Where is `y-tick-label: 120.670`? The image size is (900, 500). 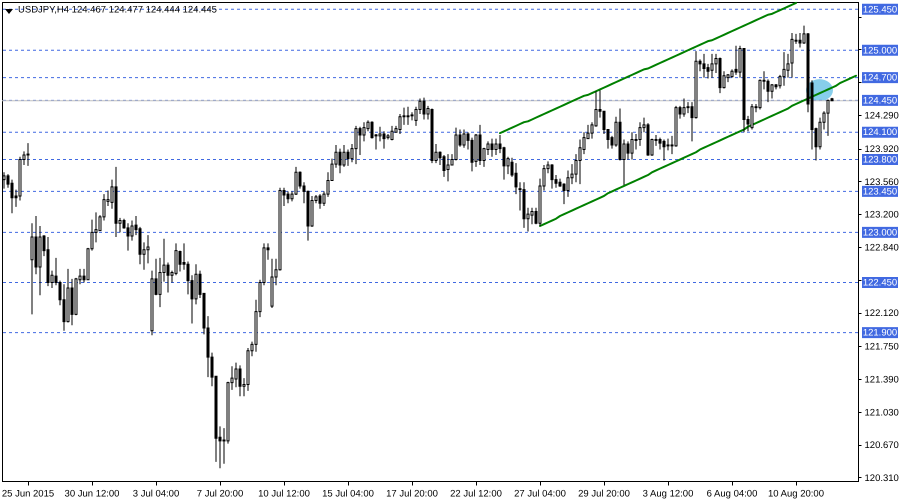
y-tick-label: 120.670 is located at coordinates (881, 446).